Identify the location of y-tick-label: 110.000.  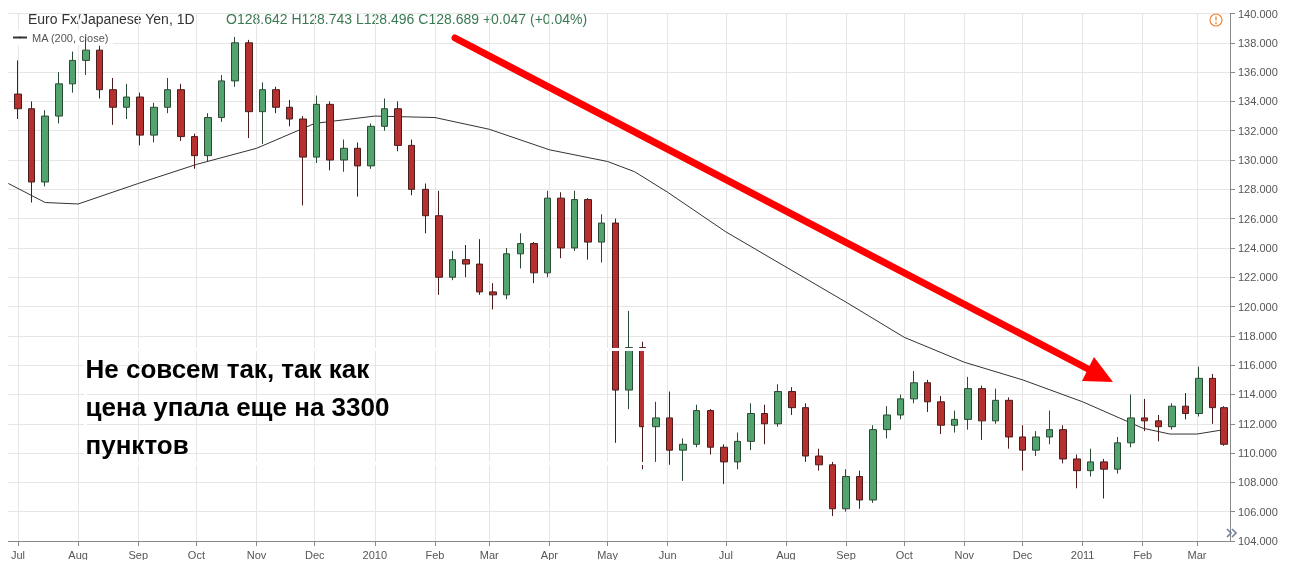
(1257, 453).